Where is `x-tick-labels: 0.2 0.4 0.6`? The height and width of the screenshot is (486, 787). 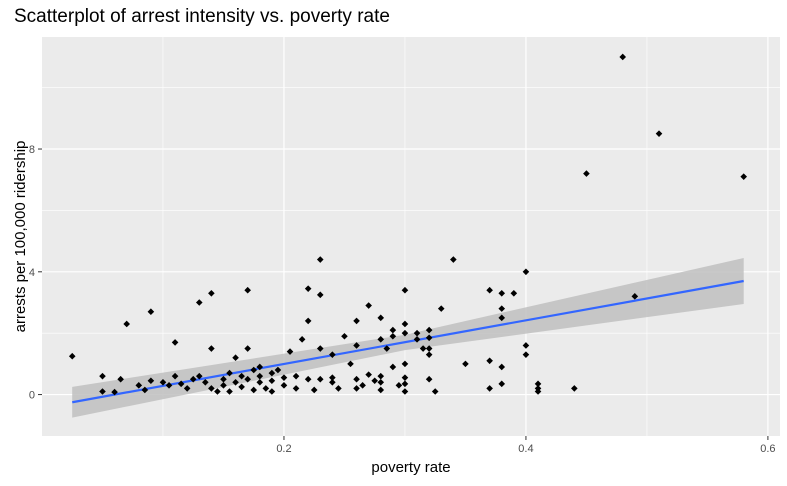 x-tick-labels: 0.2 0.4 0.6 is located at coordinates (525, 449).